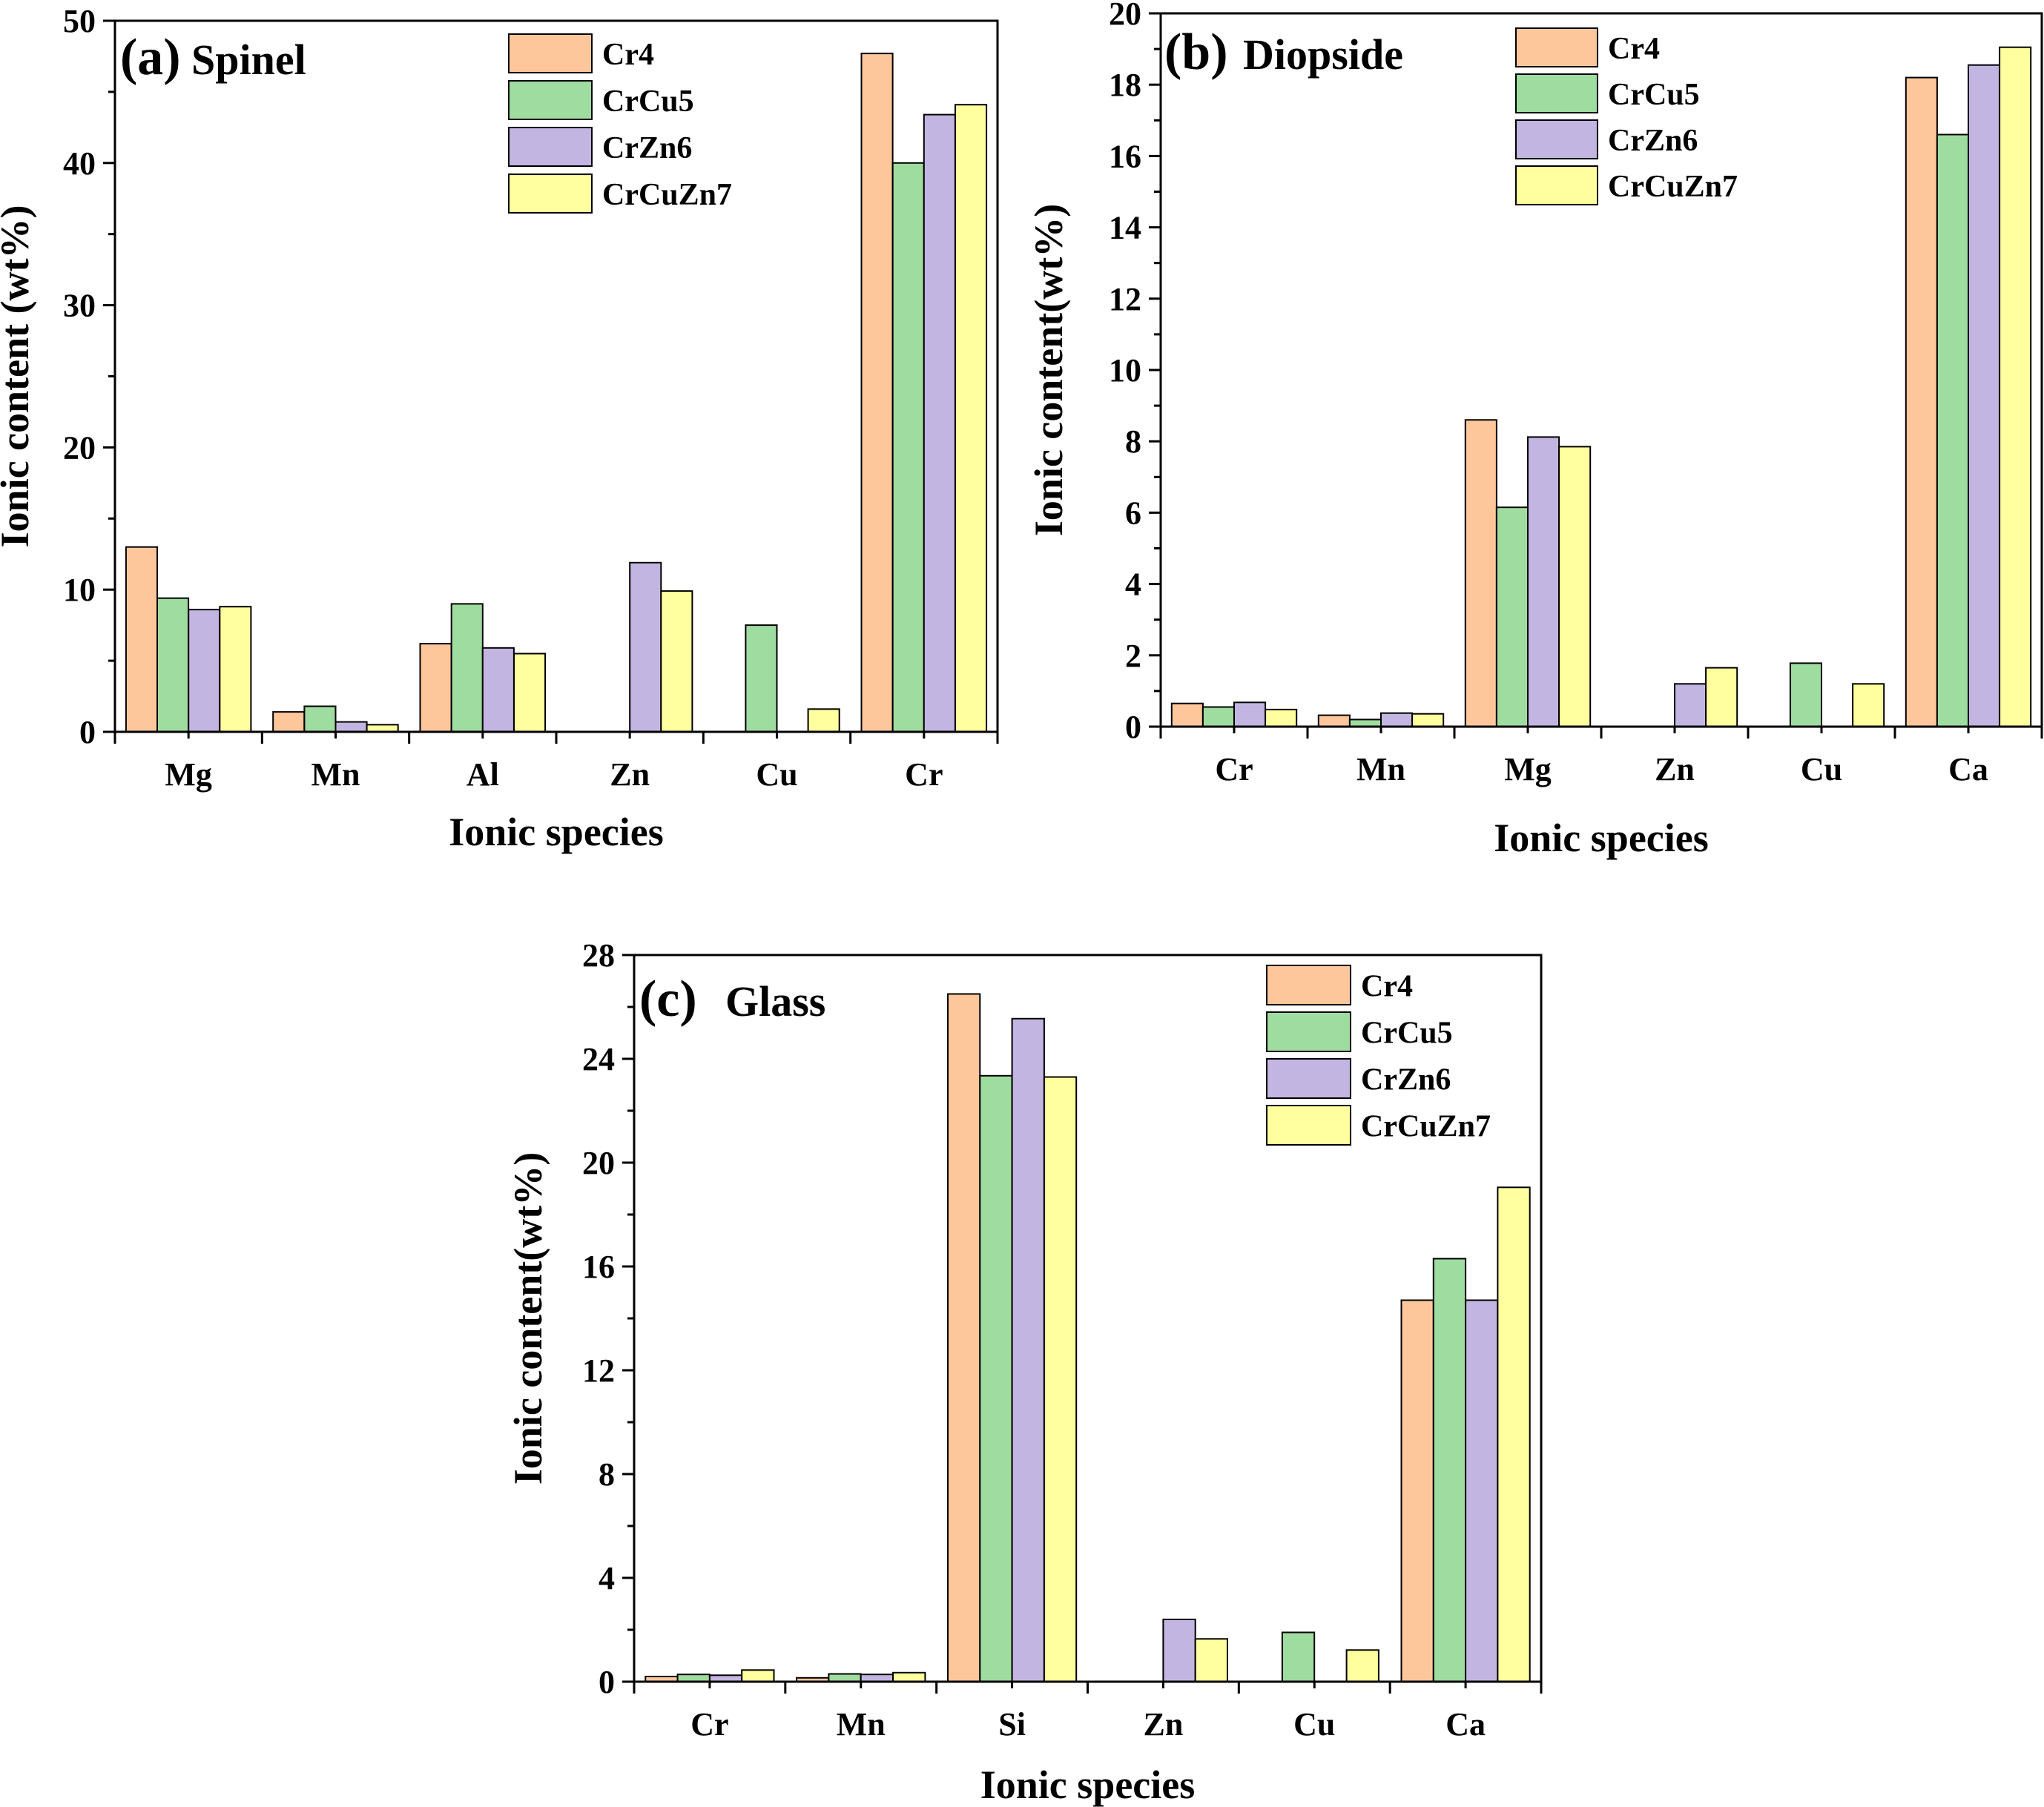 The image size is (2044, 1807). Describe the element at coordinates (1514, 1434) in the screenshot. I see `bar-crcuzn7-ca` at that location.